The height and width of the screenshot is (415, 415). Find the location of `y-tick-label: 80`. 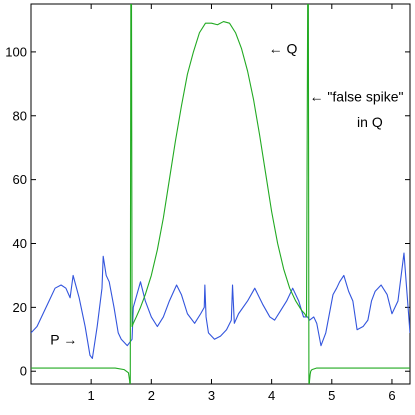

y-tick-label: 80 is located at coordinates (20, 115).